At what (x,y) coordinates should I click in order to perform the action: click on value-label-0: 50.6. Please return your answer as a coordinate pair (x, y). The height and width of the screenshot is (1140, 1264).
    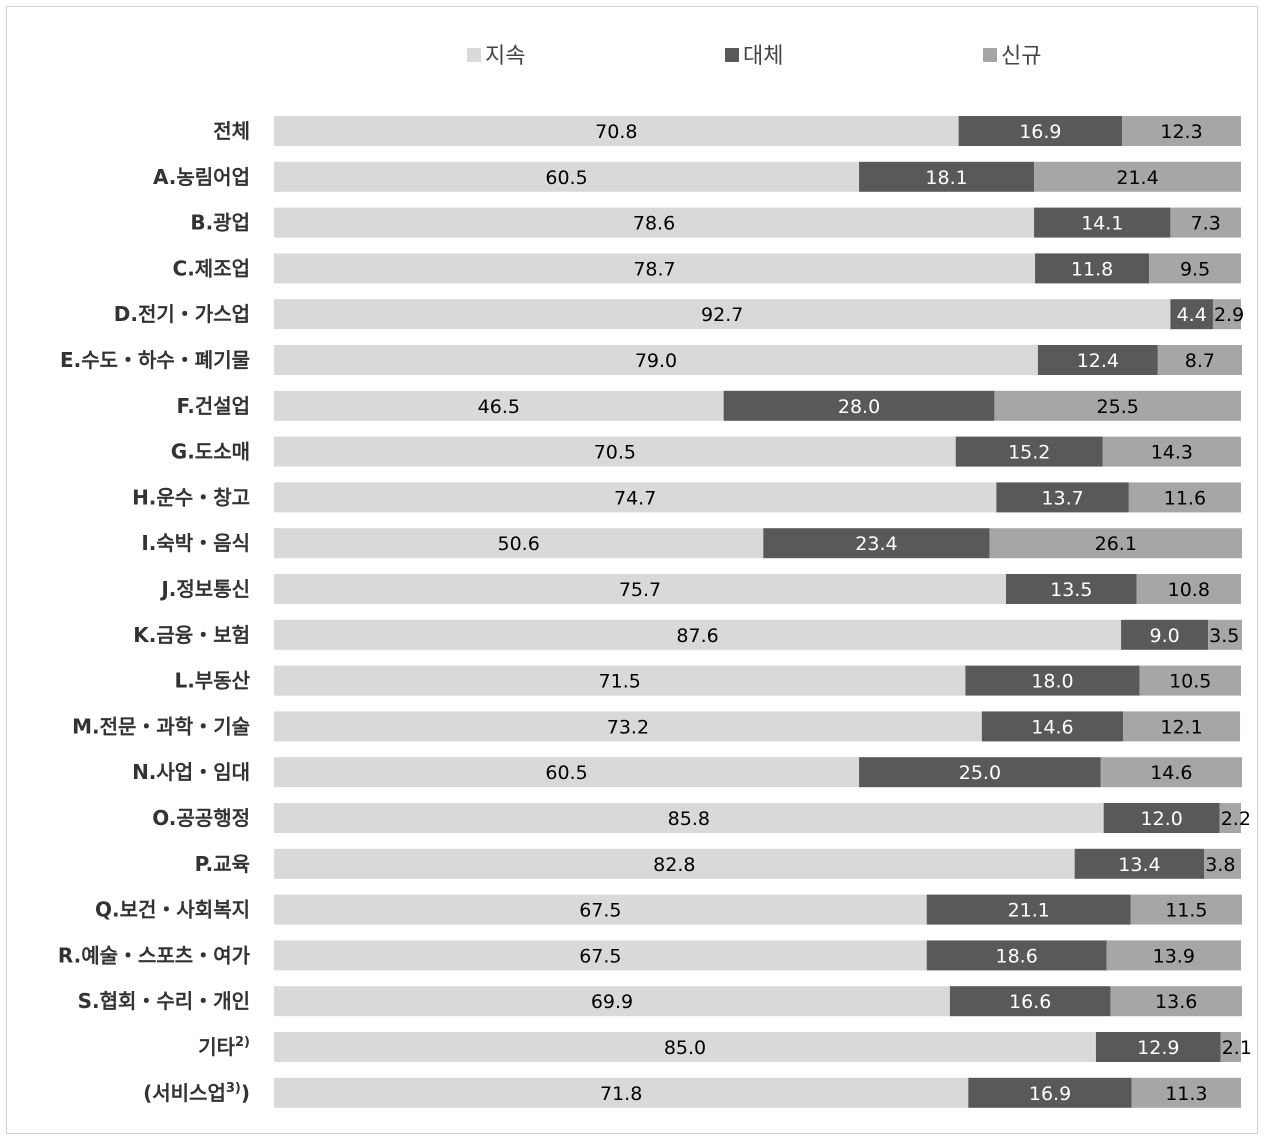
    Looking at the image, I should click on (518, 544).